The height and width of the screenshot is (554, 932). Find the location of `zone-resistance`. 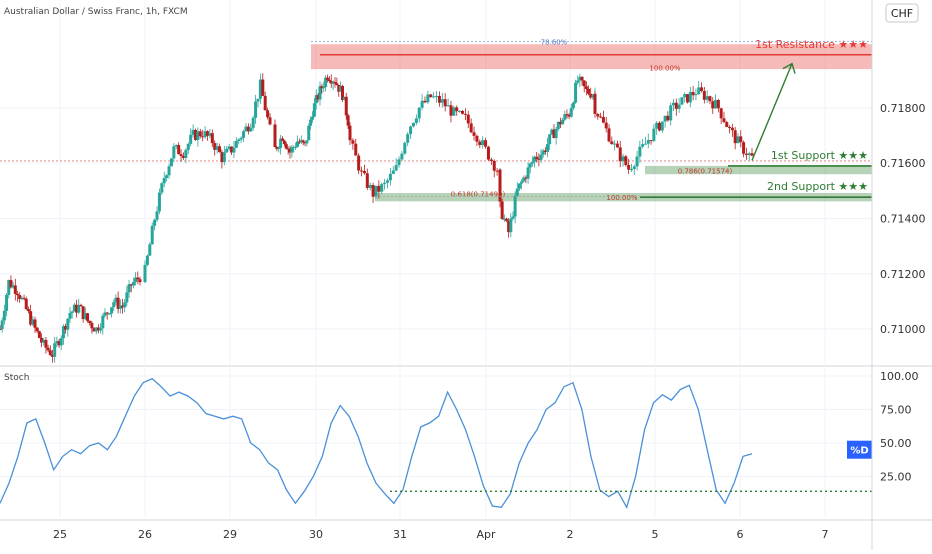

zone-resistance is located at coordinates (591, 57).